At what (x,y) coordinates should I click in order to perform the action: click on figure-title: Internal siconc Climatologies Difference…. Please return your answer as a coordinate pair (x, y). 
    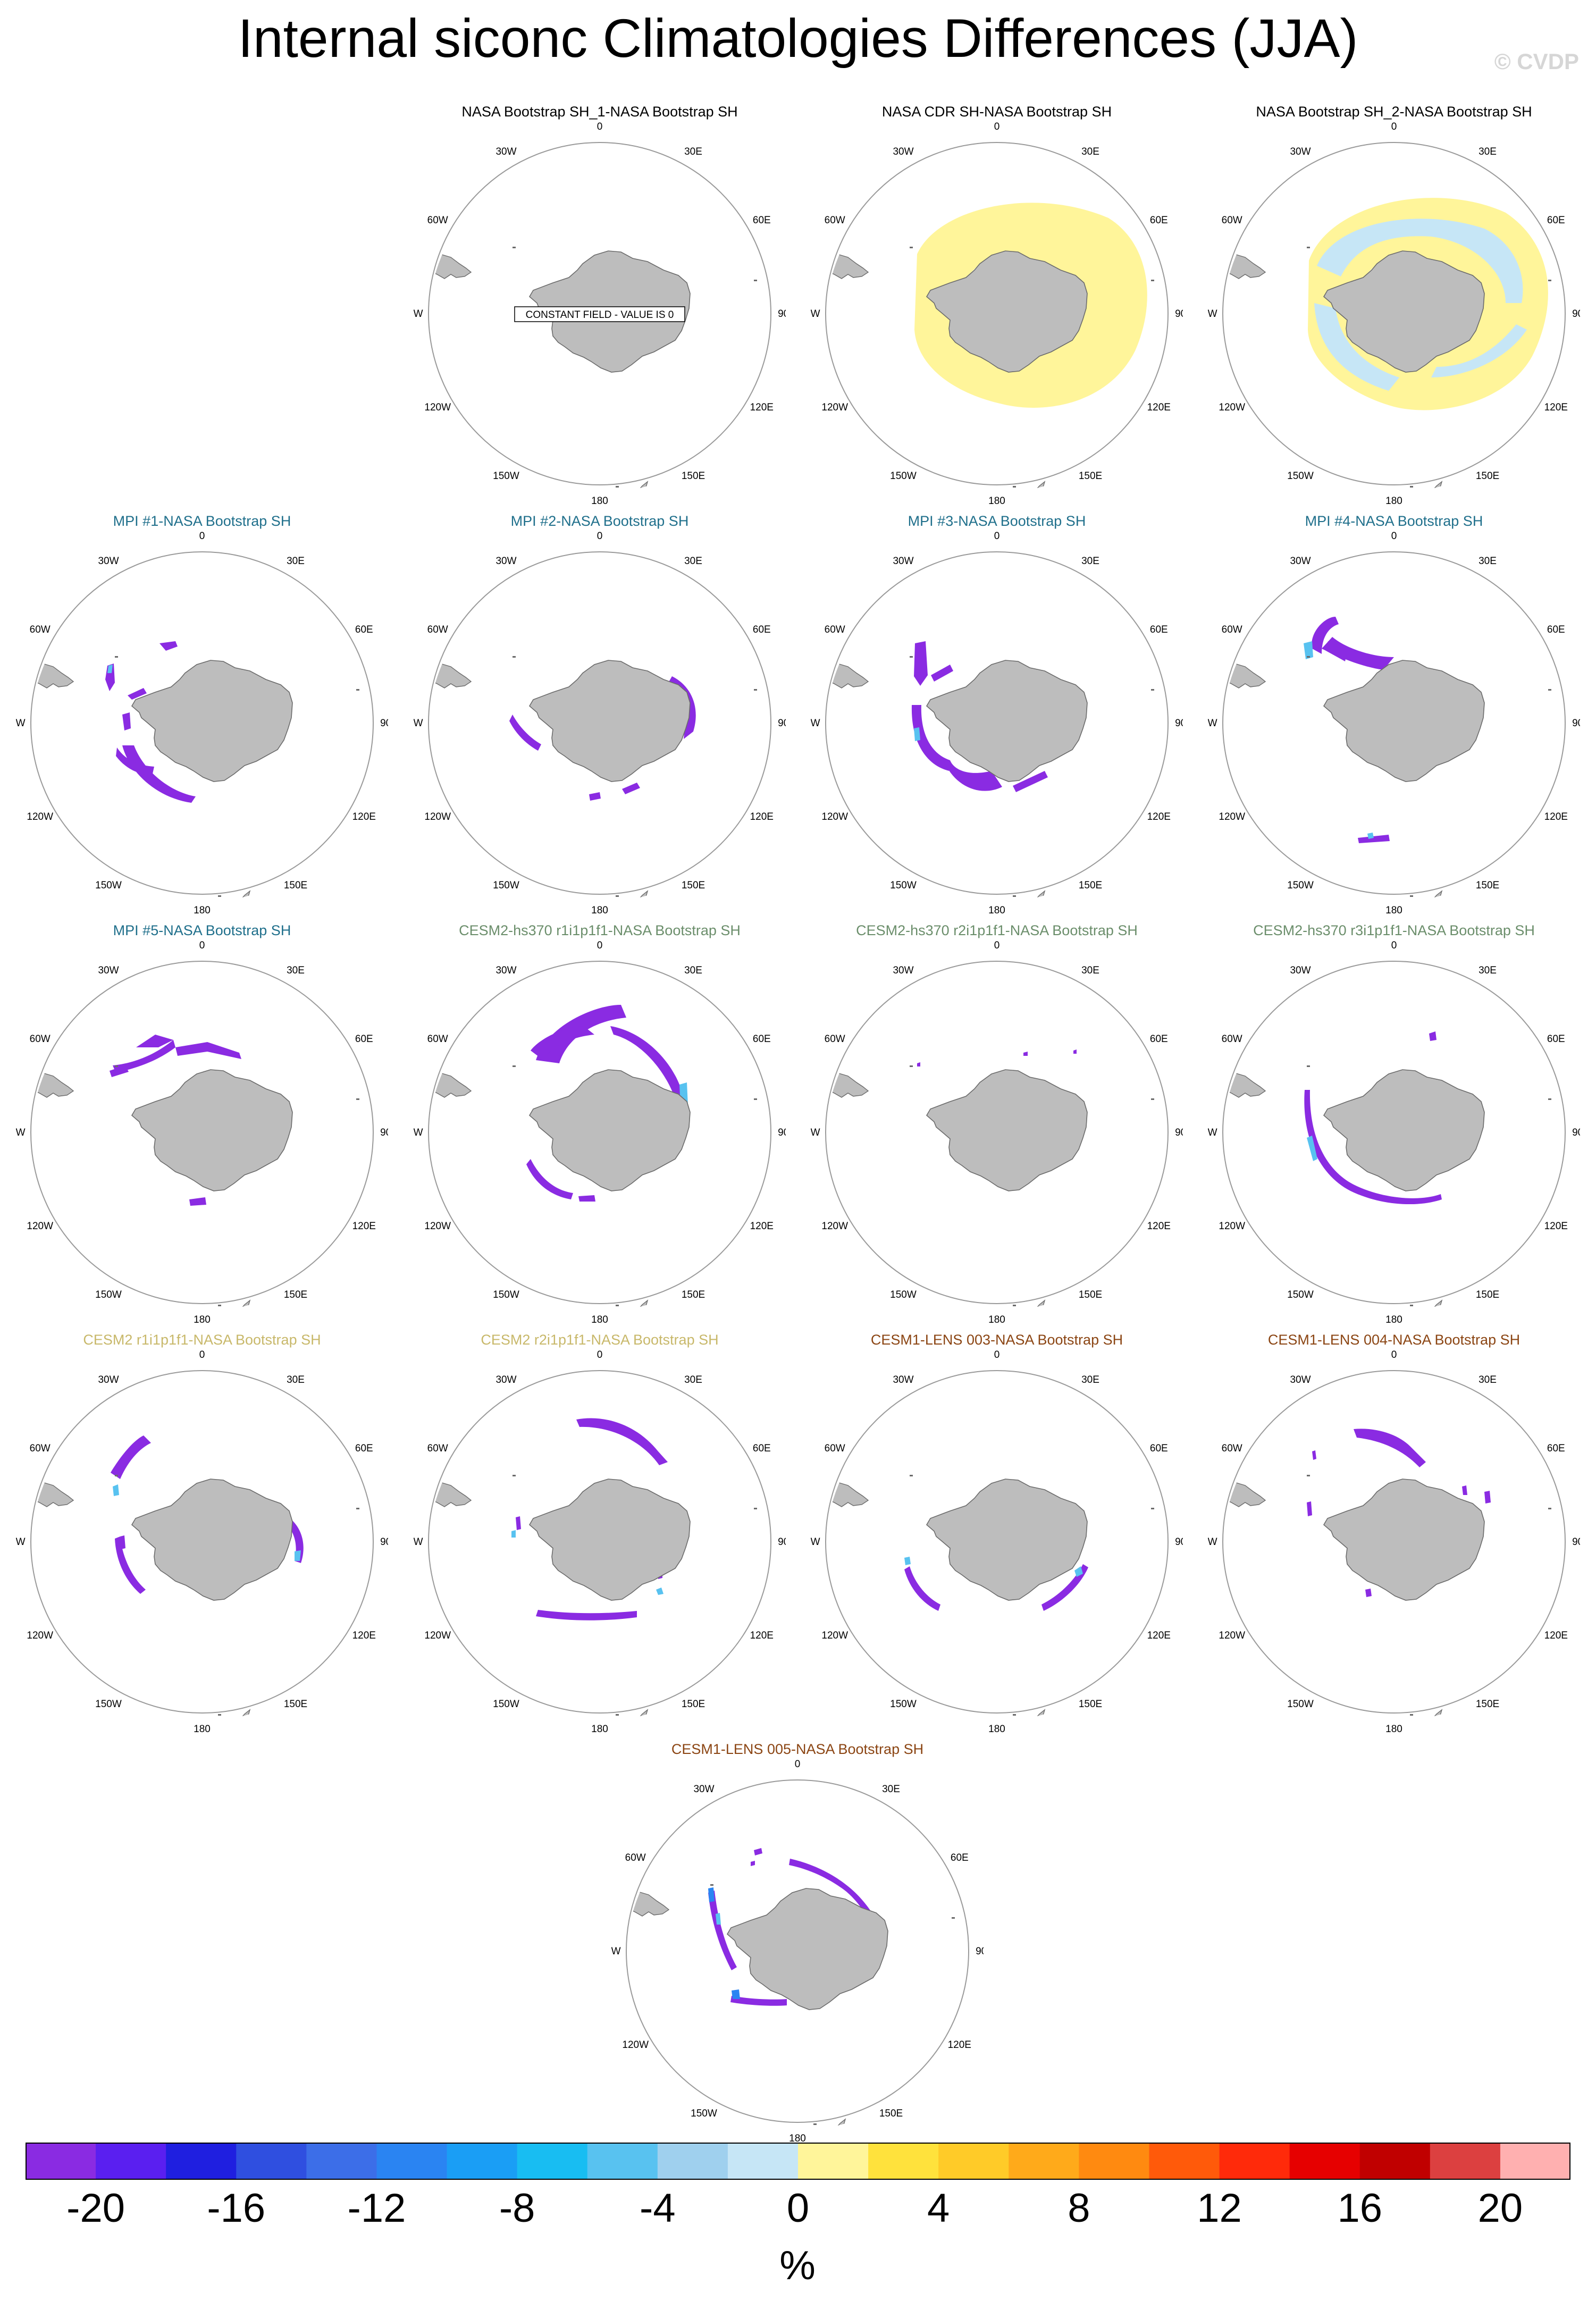
    Looking at the image, I should click on (798, 38).